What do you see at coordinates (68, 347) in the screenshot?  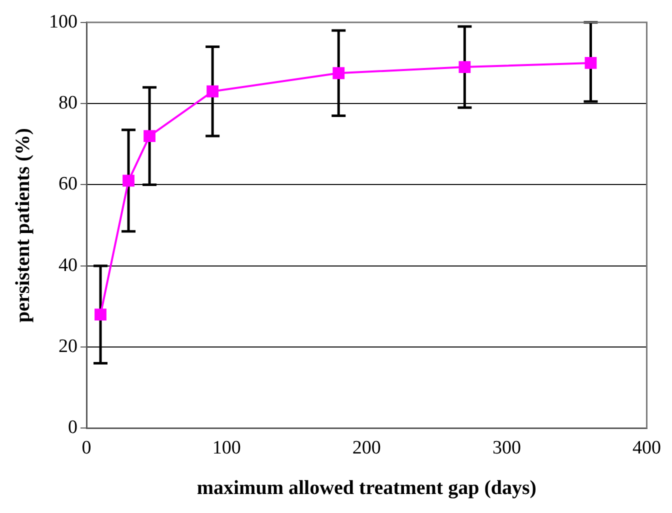 I see `y-tick-label: 20` at bounding box center [68, 347].